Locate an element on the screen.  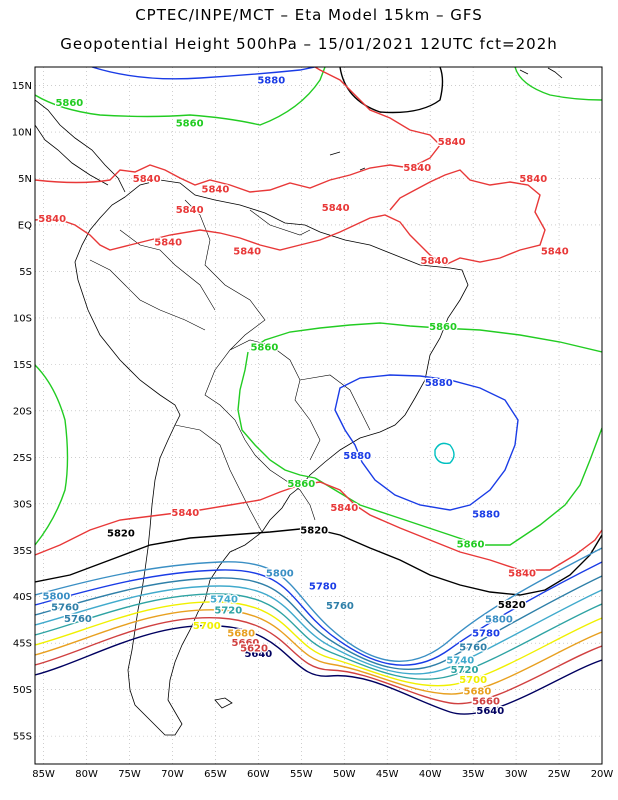
contour-5840-south is located at coordinates (318, 526).